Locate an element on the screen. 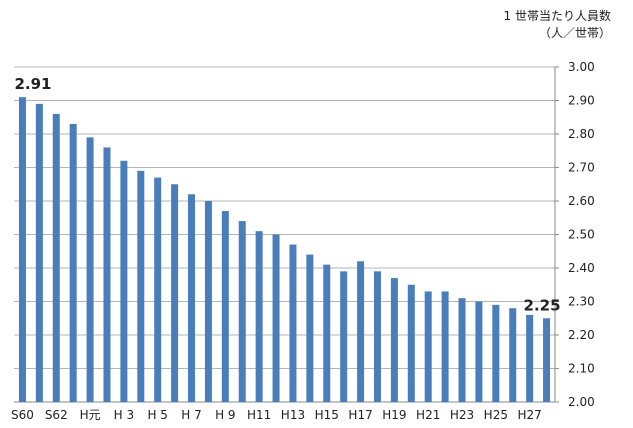  data-label: 2.91 is located at coordinates (32, 84).